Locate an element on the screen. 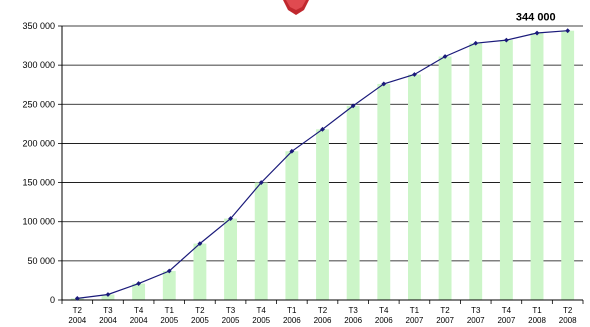  y-tick-label: 200 000 is located at coordinates (38, 143).